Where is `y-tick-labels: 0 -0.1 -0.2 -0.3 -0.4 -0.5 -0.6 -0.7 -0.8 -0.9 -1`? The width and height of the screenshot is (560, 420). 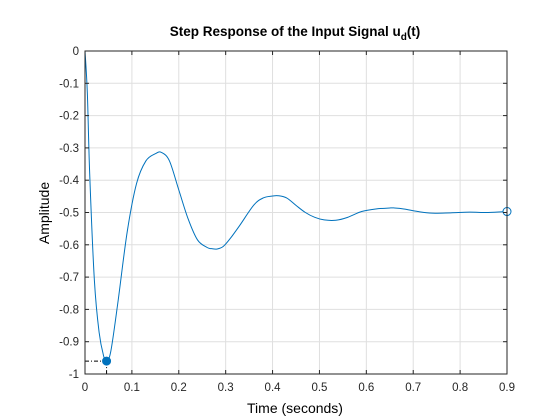 y-tick-labels: 0 -0.1 -0.2 -0.3 -0.4 -0.5 -0.6 -0.7 -0.8 -0.9 -1 is located at coordinates (69, 213).